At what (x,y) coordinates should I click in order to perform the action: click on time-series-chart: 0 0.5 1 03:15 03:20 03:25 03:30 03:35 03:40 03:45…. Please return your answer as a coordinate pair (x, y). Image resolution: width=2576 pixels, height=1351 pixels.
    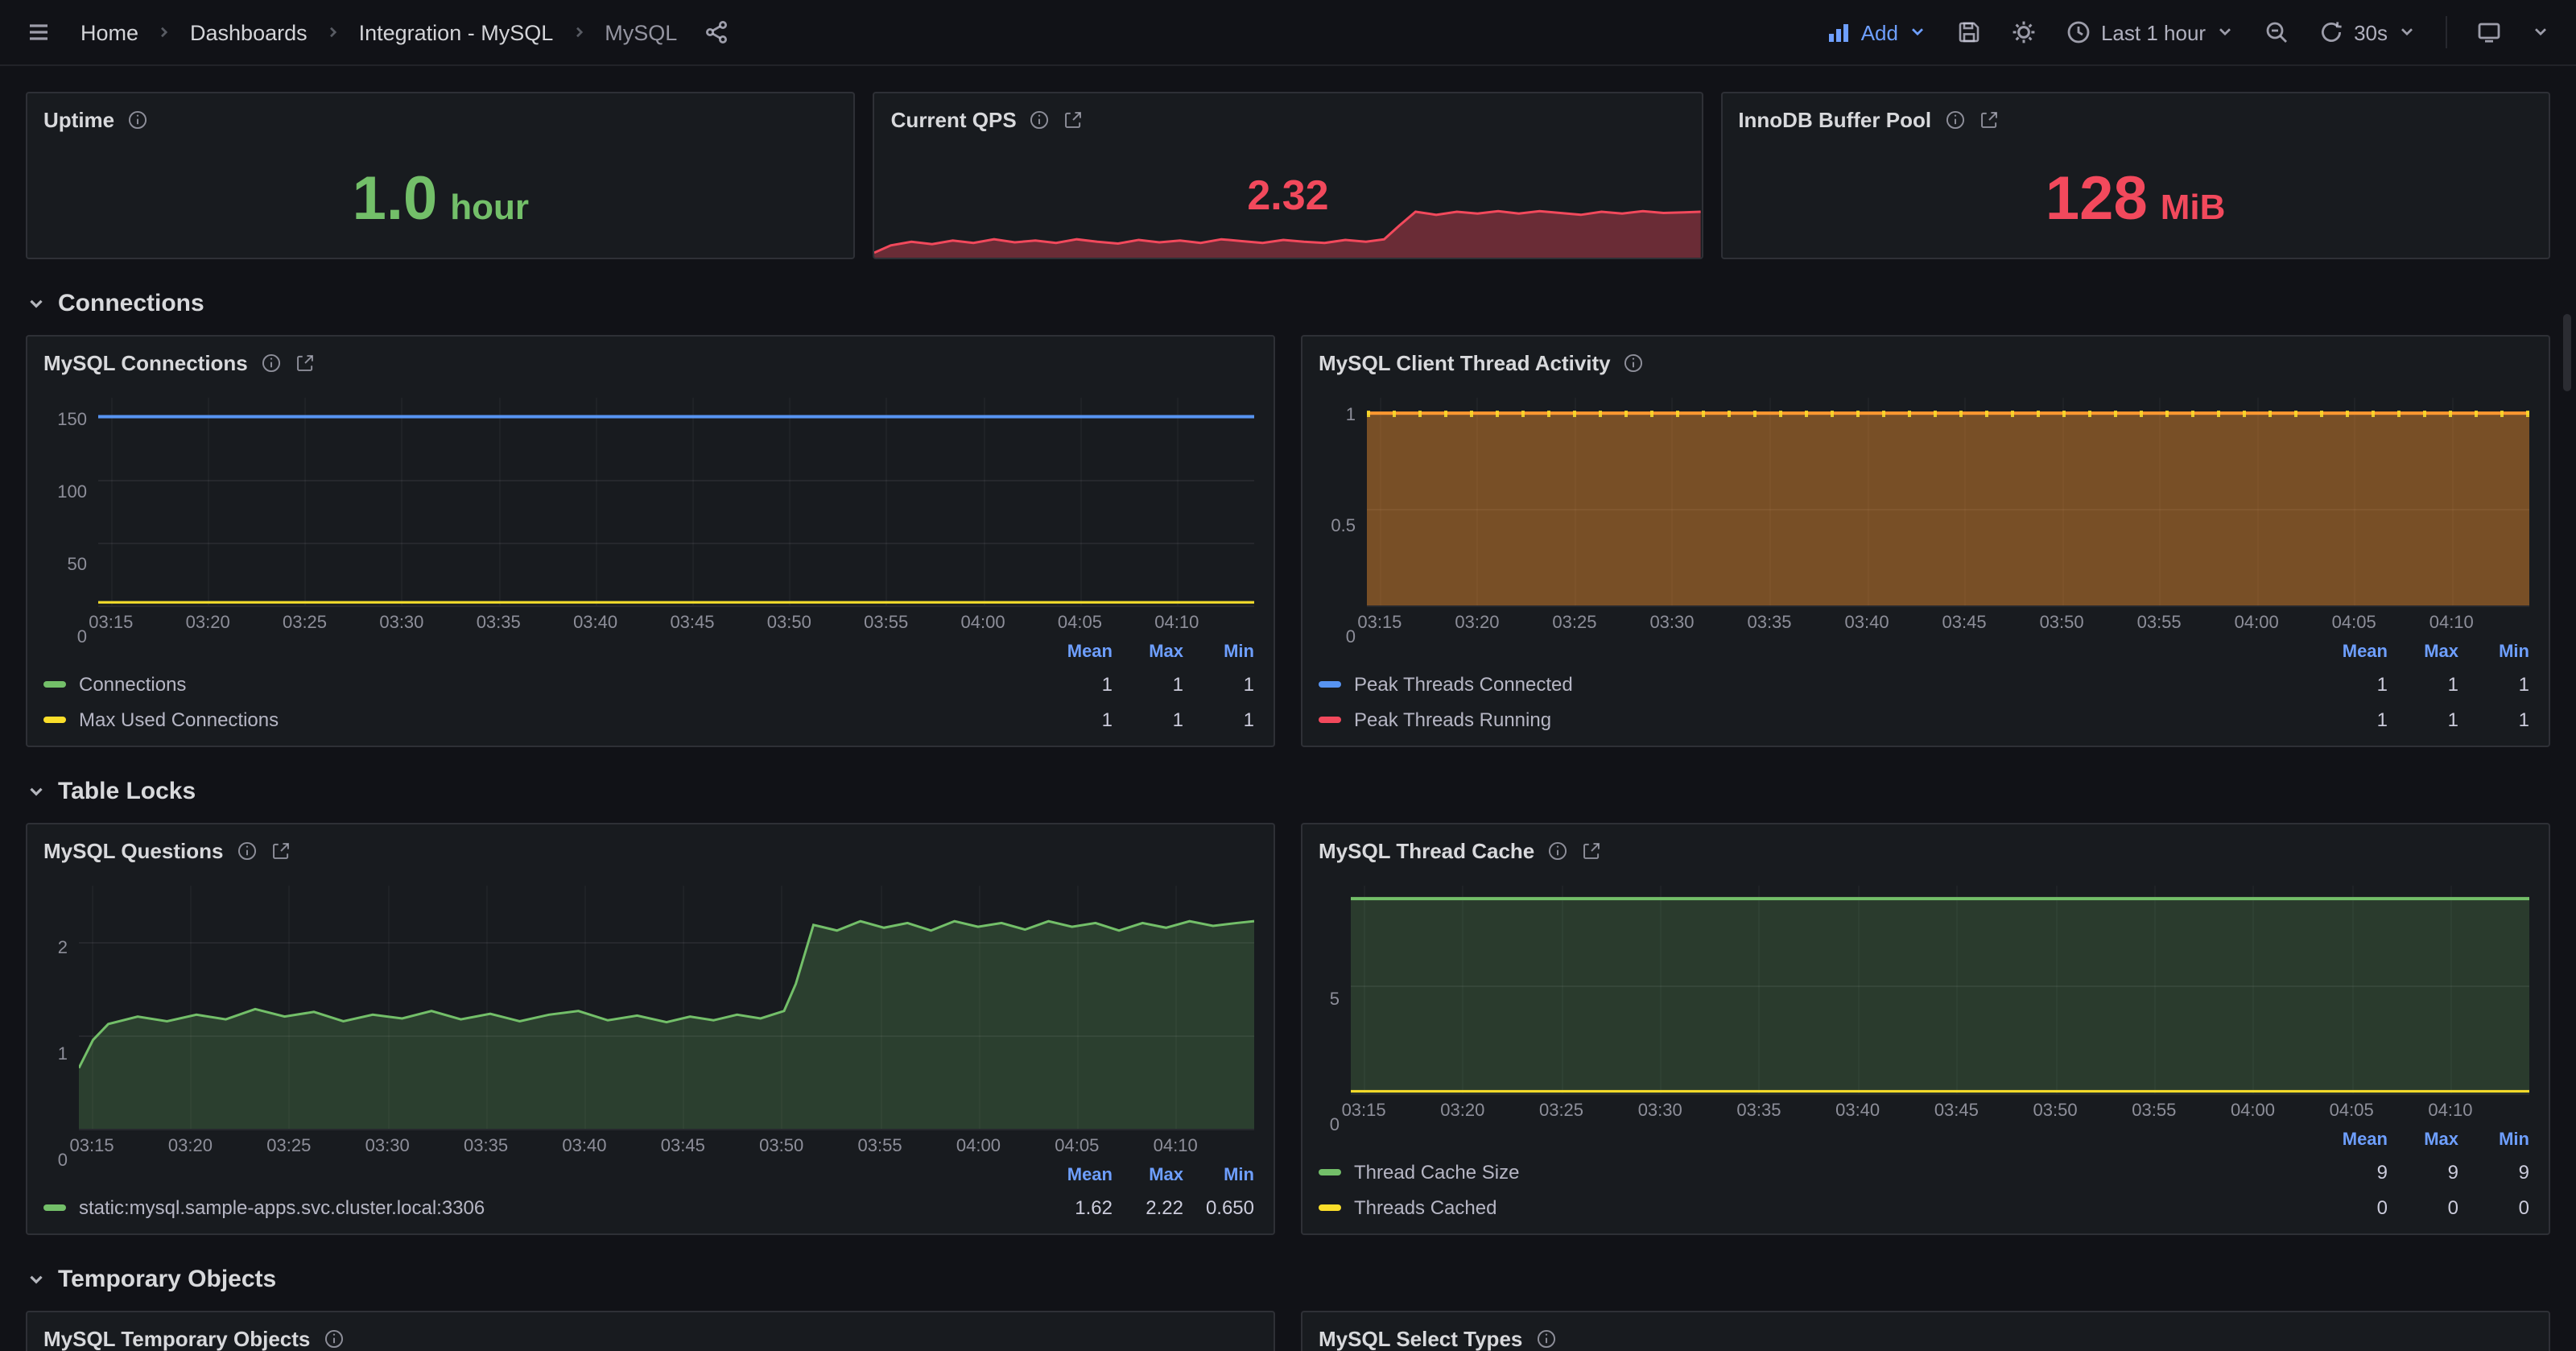
    Looking at the image, I should click on (1919, 522).